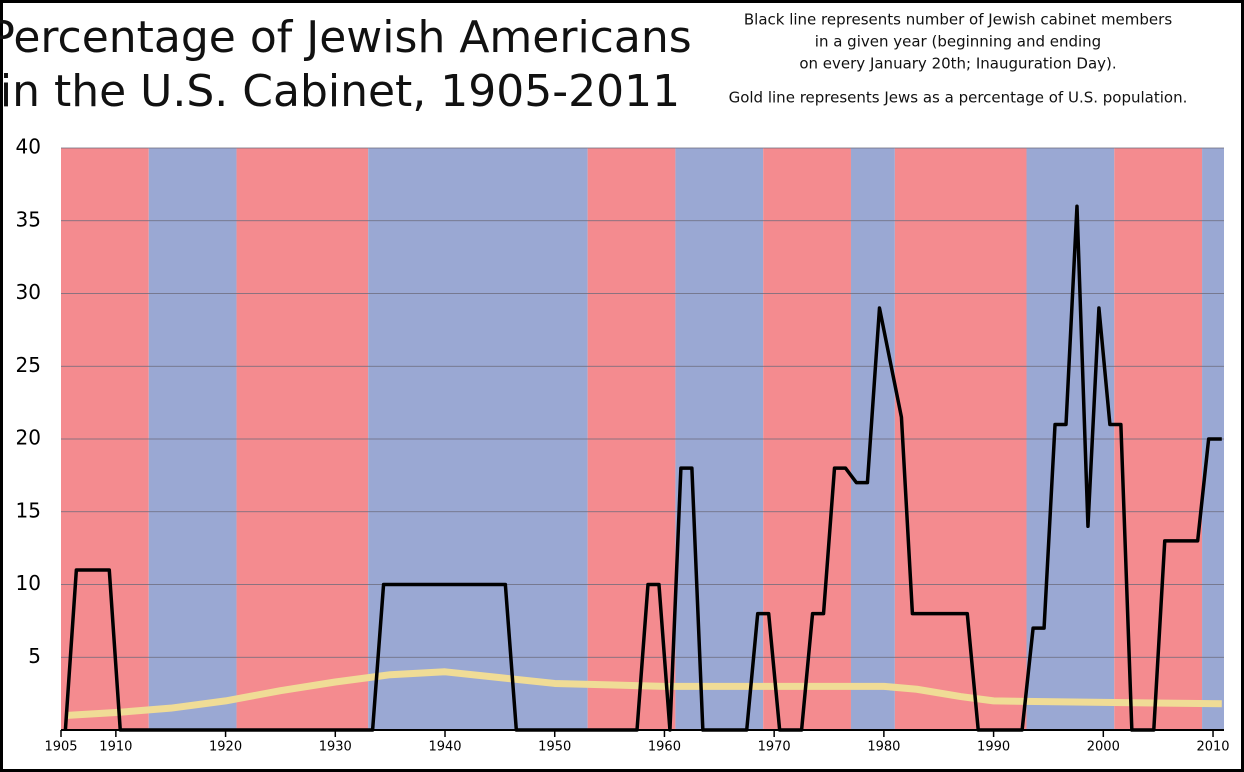  Describe the element at coordinates (340, 91) in the screenshot. I see `chart-title: in the U.S. Cabinet, 1905-2011` at that location.